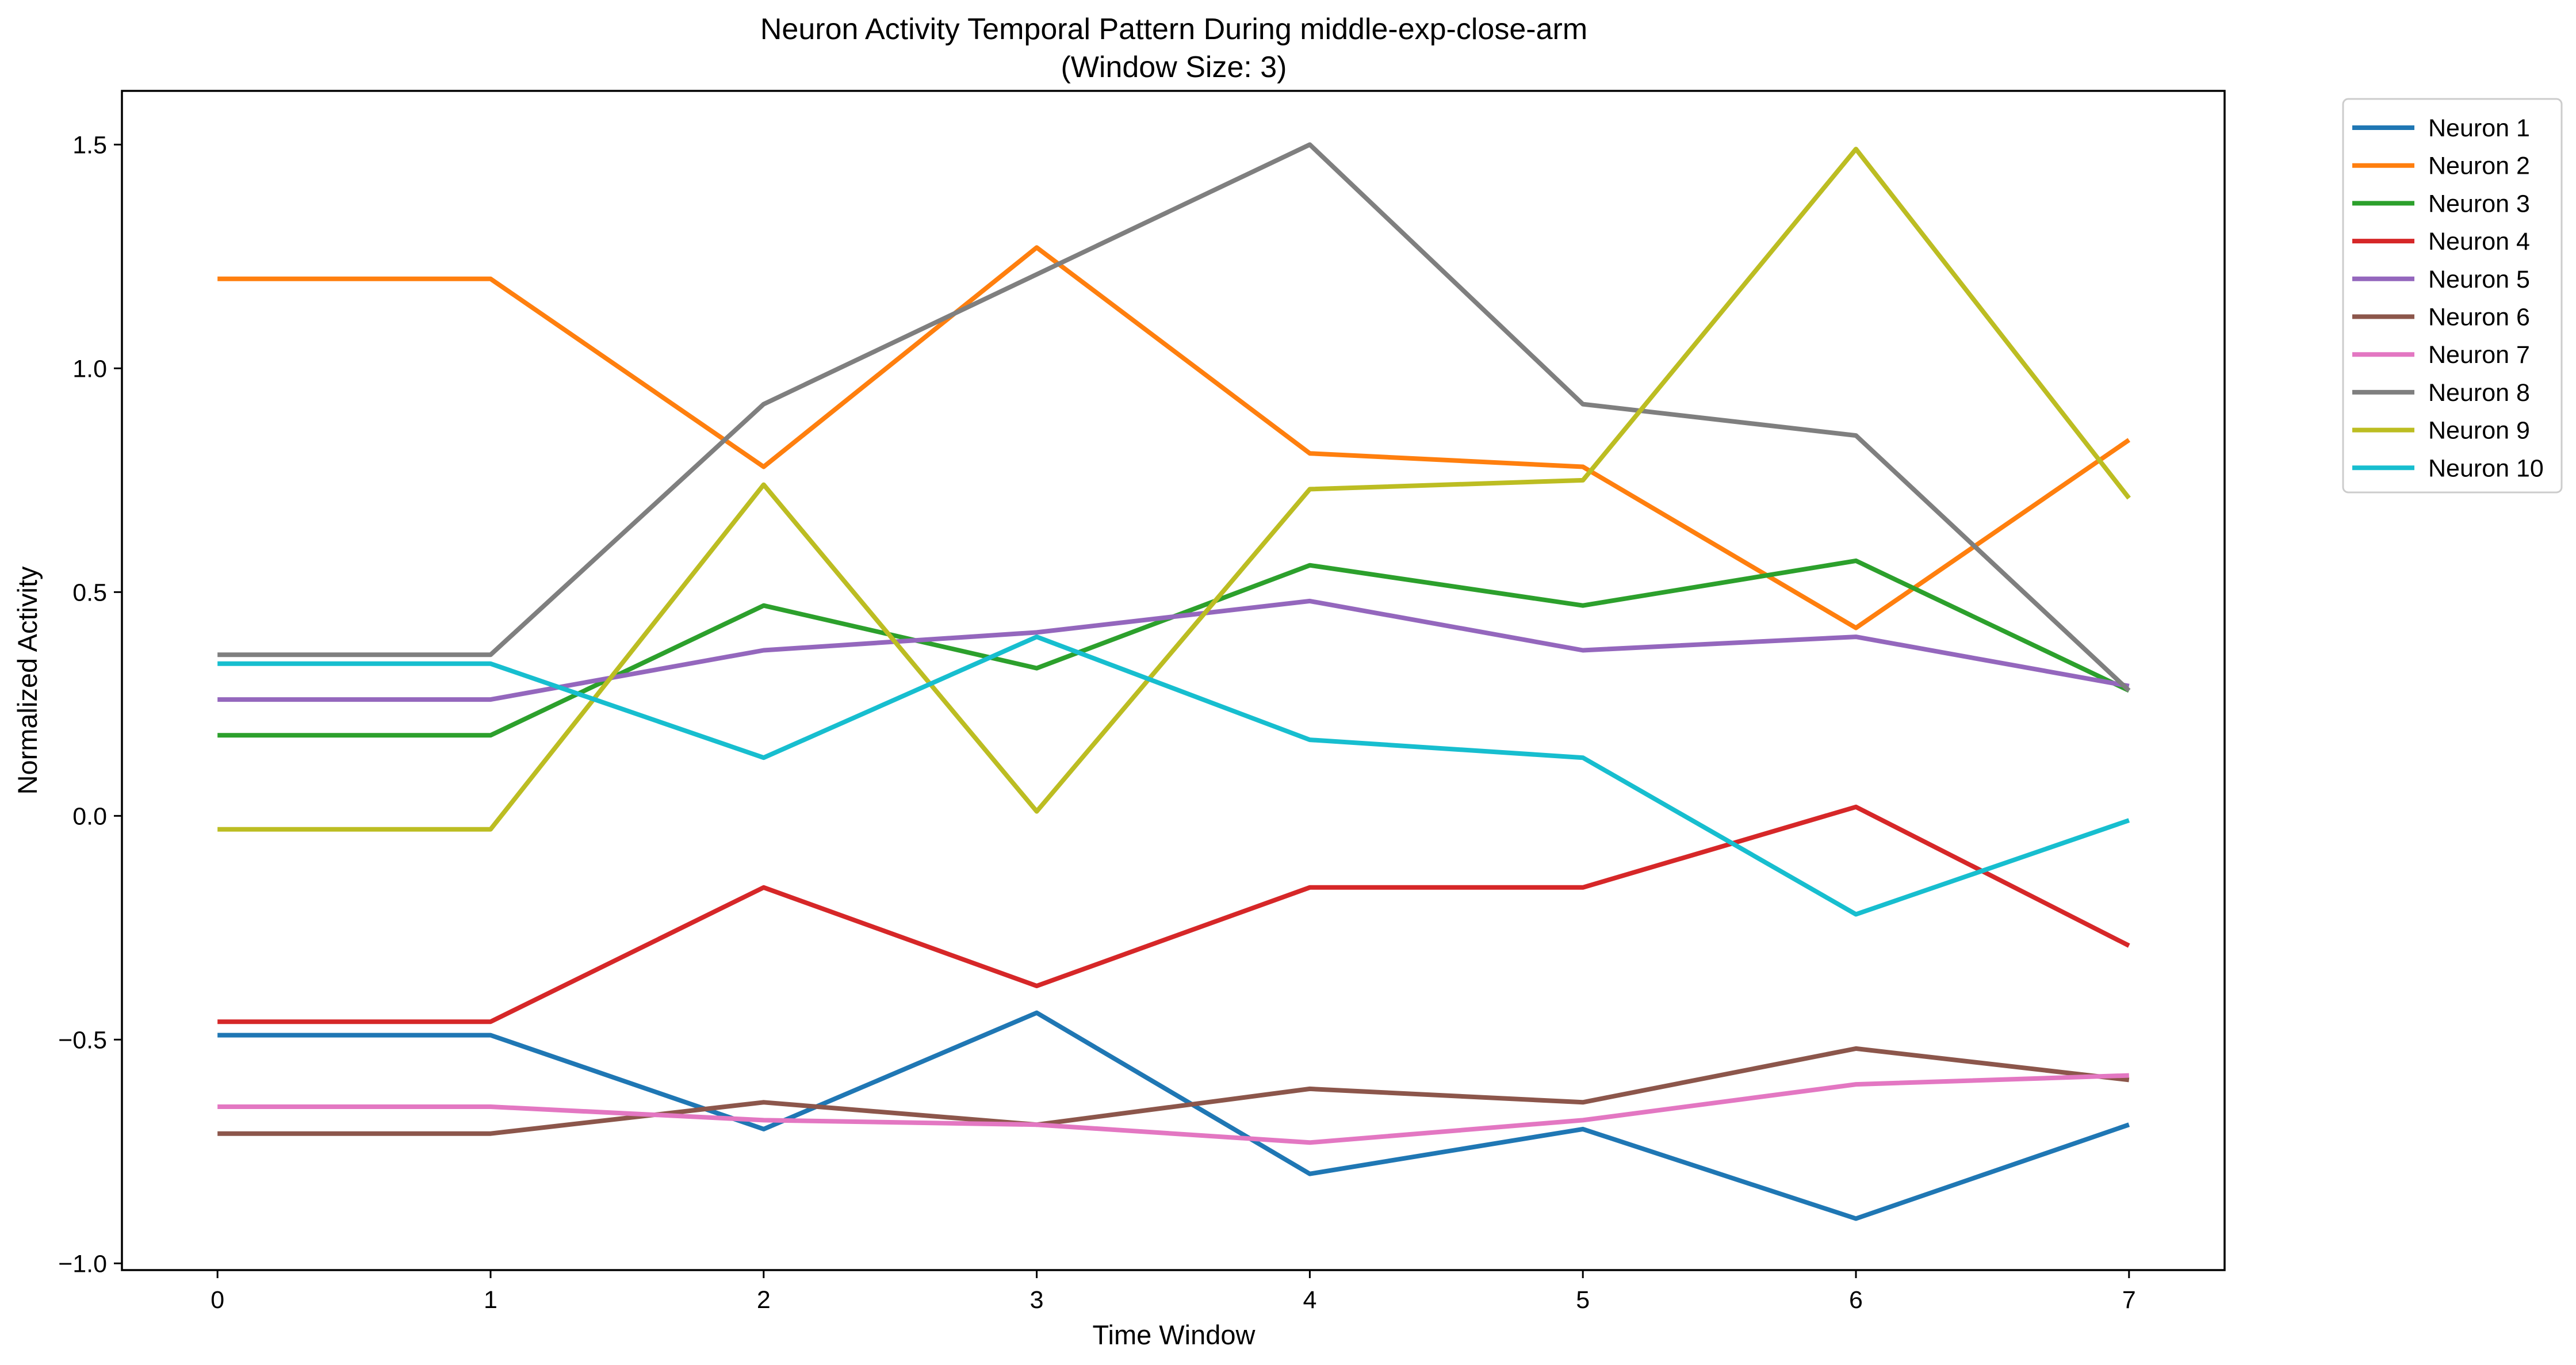 Image resolution: width=2576 pixels, height=1365 pixels. I want to click on legend-label-neuron-7: Neuron 7, so click(2479, 355).